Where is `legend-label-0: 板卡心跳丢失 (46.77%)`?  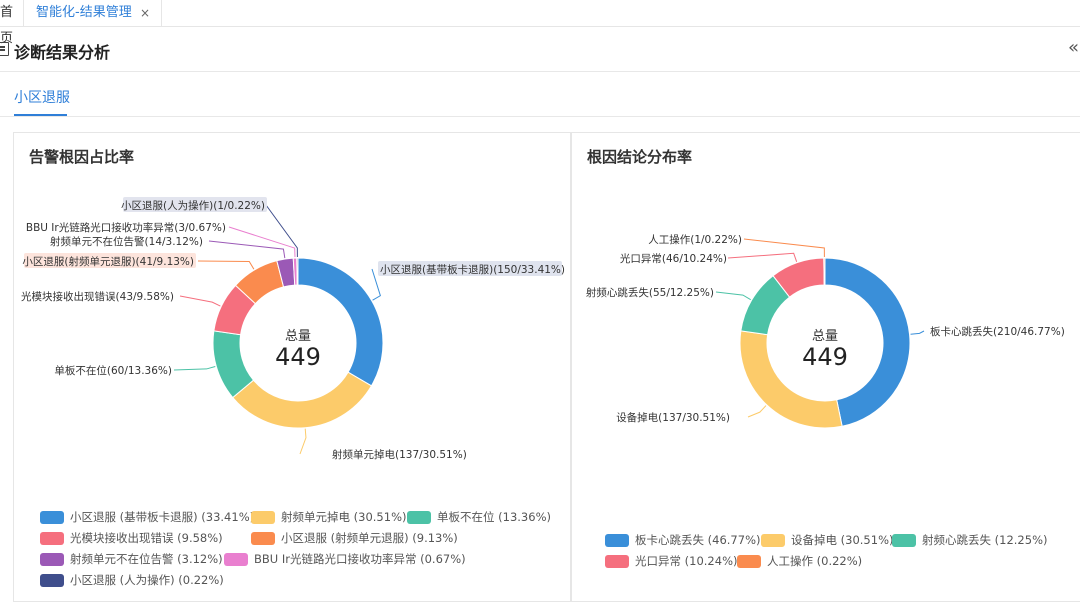 legend-label-0: 板卡心跳丢失 (46.77%) is located at coordinates (697, 540).